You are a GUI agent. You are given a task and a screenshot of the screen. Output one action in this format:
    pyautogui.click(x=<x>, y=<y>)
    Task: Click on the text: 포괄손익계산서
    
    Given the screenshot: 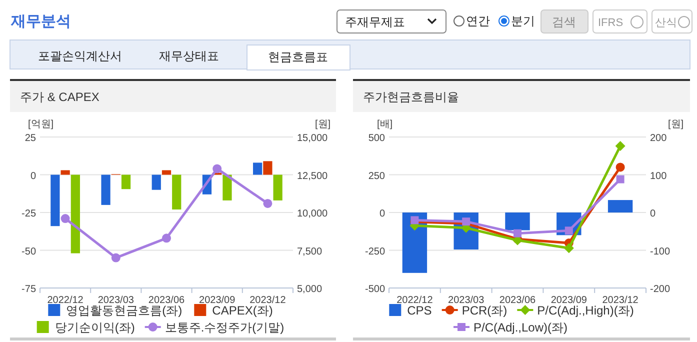 What is the action you would take?
    pyautogui.click(x=80, y=56)
    